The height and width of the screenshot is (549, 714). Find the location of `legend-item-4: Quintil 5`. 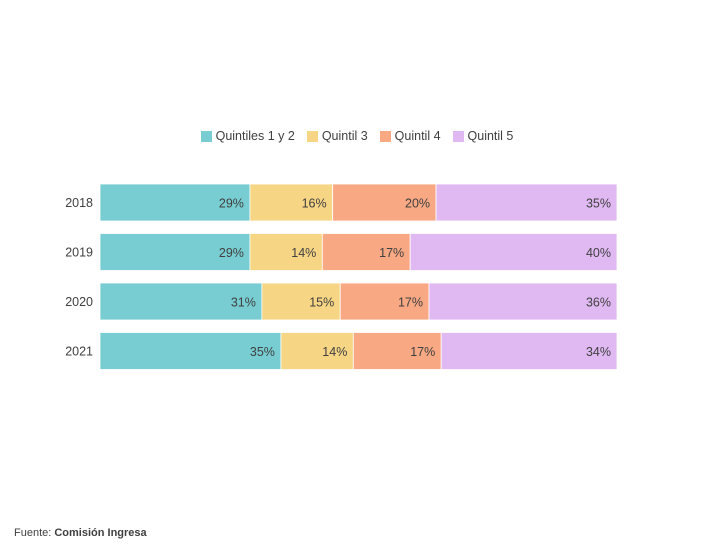

legend-item-4: Quintil 5 is located at coordinates (483, 136).